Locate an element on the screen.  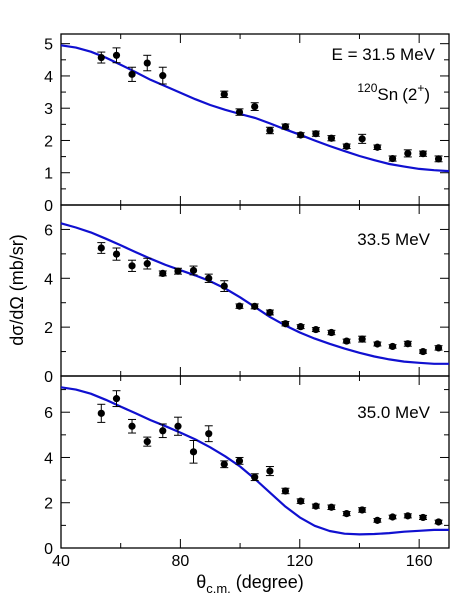
x-tick-label: 120 is located at coordinates (299, 561).